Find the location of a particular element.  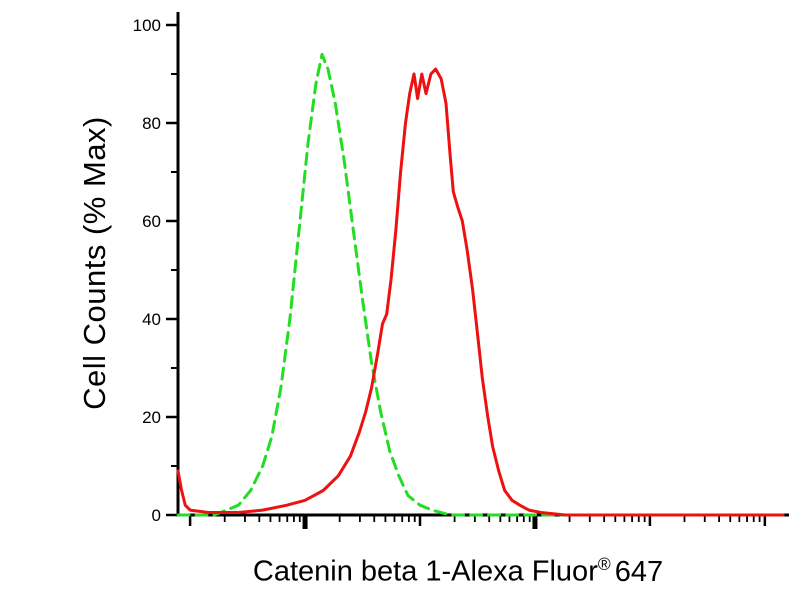

y-axis-label: Cell Counts (% Max) is located at coordinates (94, 263).